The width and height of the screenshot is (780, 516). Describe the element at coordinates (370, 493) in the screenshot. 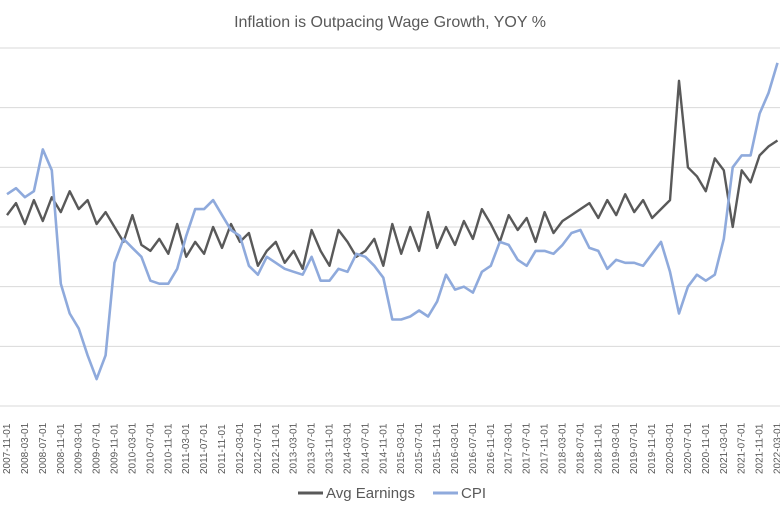

I see `legend-label-avg-earnings: Avg Earnings` at that location.